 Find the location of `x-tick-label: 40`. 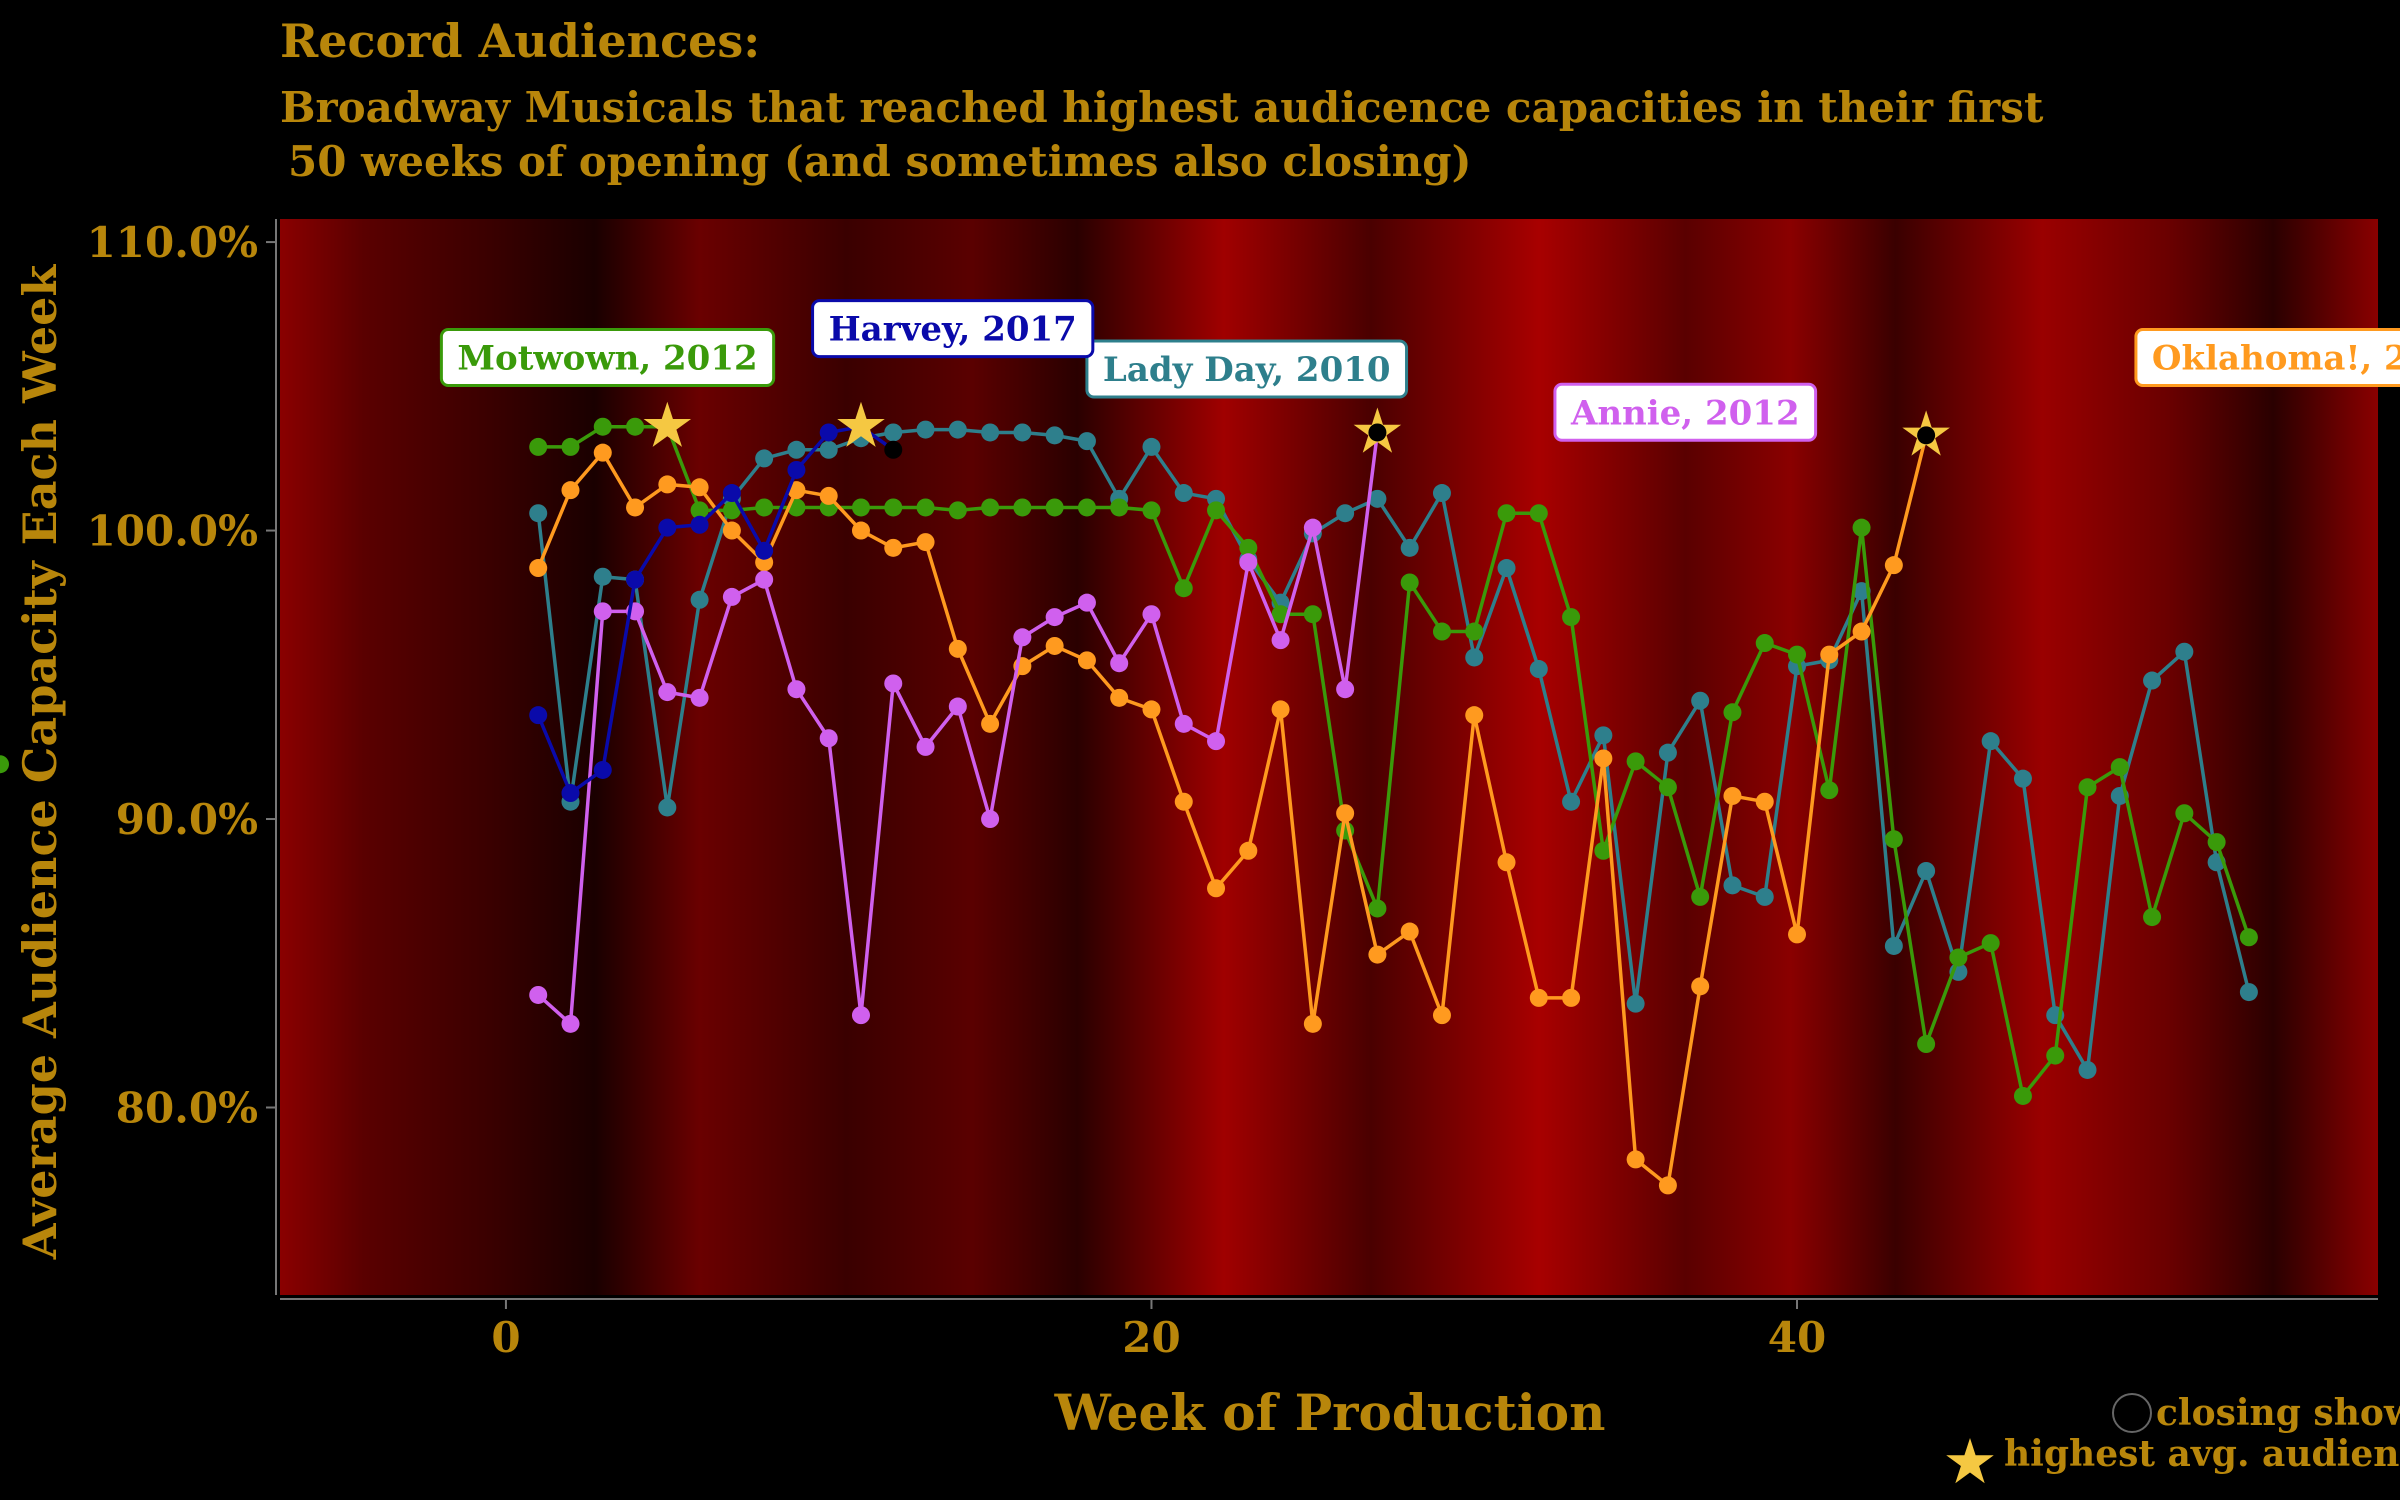

x-tick-label: 40 is located at coordinates (1797, 1337).